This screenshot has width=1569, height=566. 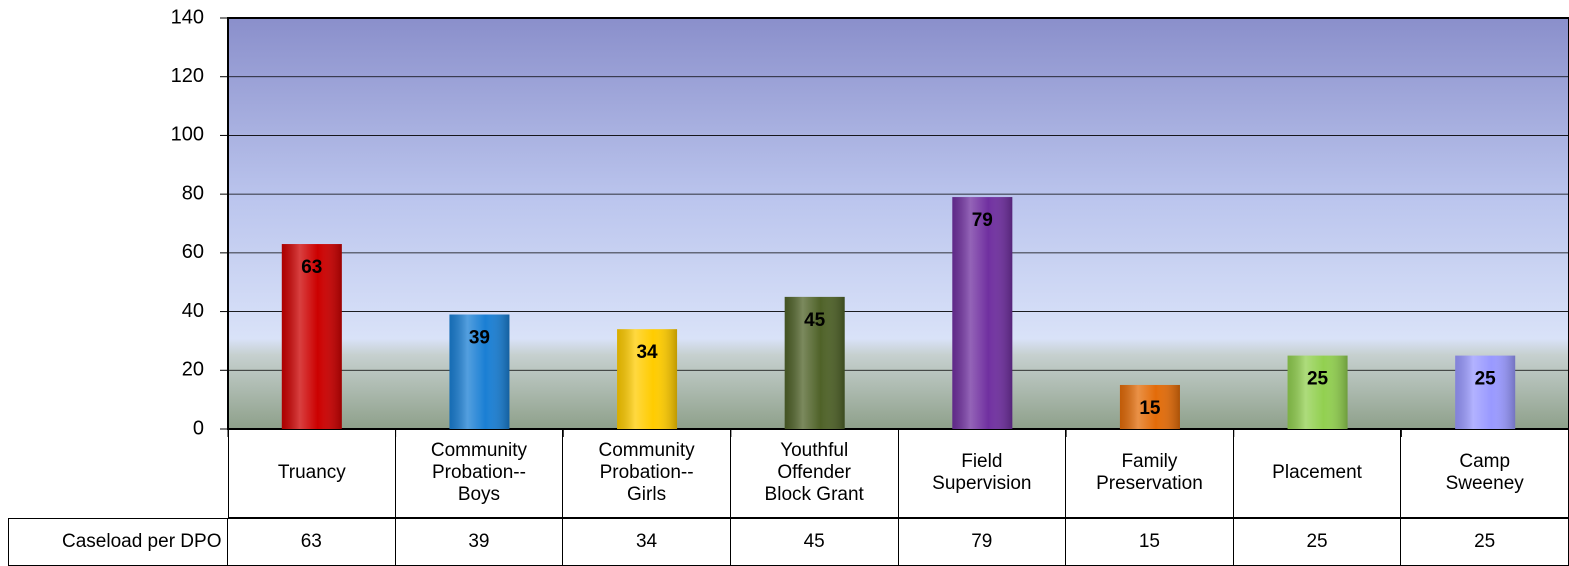 I want to click on y-tick-label: 80, so click(x=193, y=193).